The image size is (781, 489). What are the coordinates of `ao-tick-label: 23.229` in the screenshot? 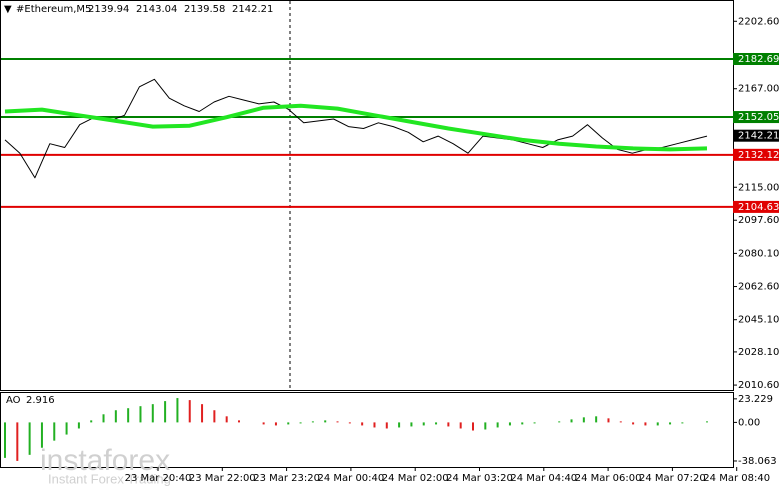 It's located at (755, 399).